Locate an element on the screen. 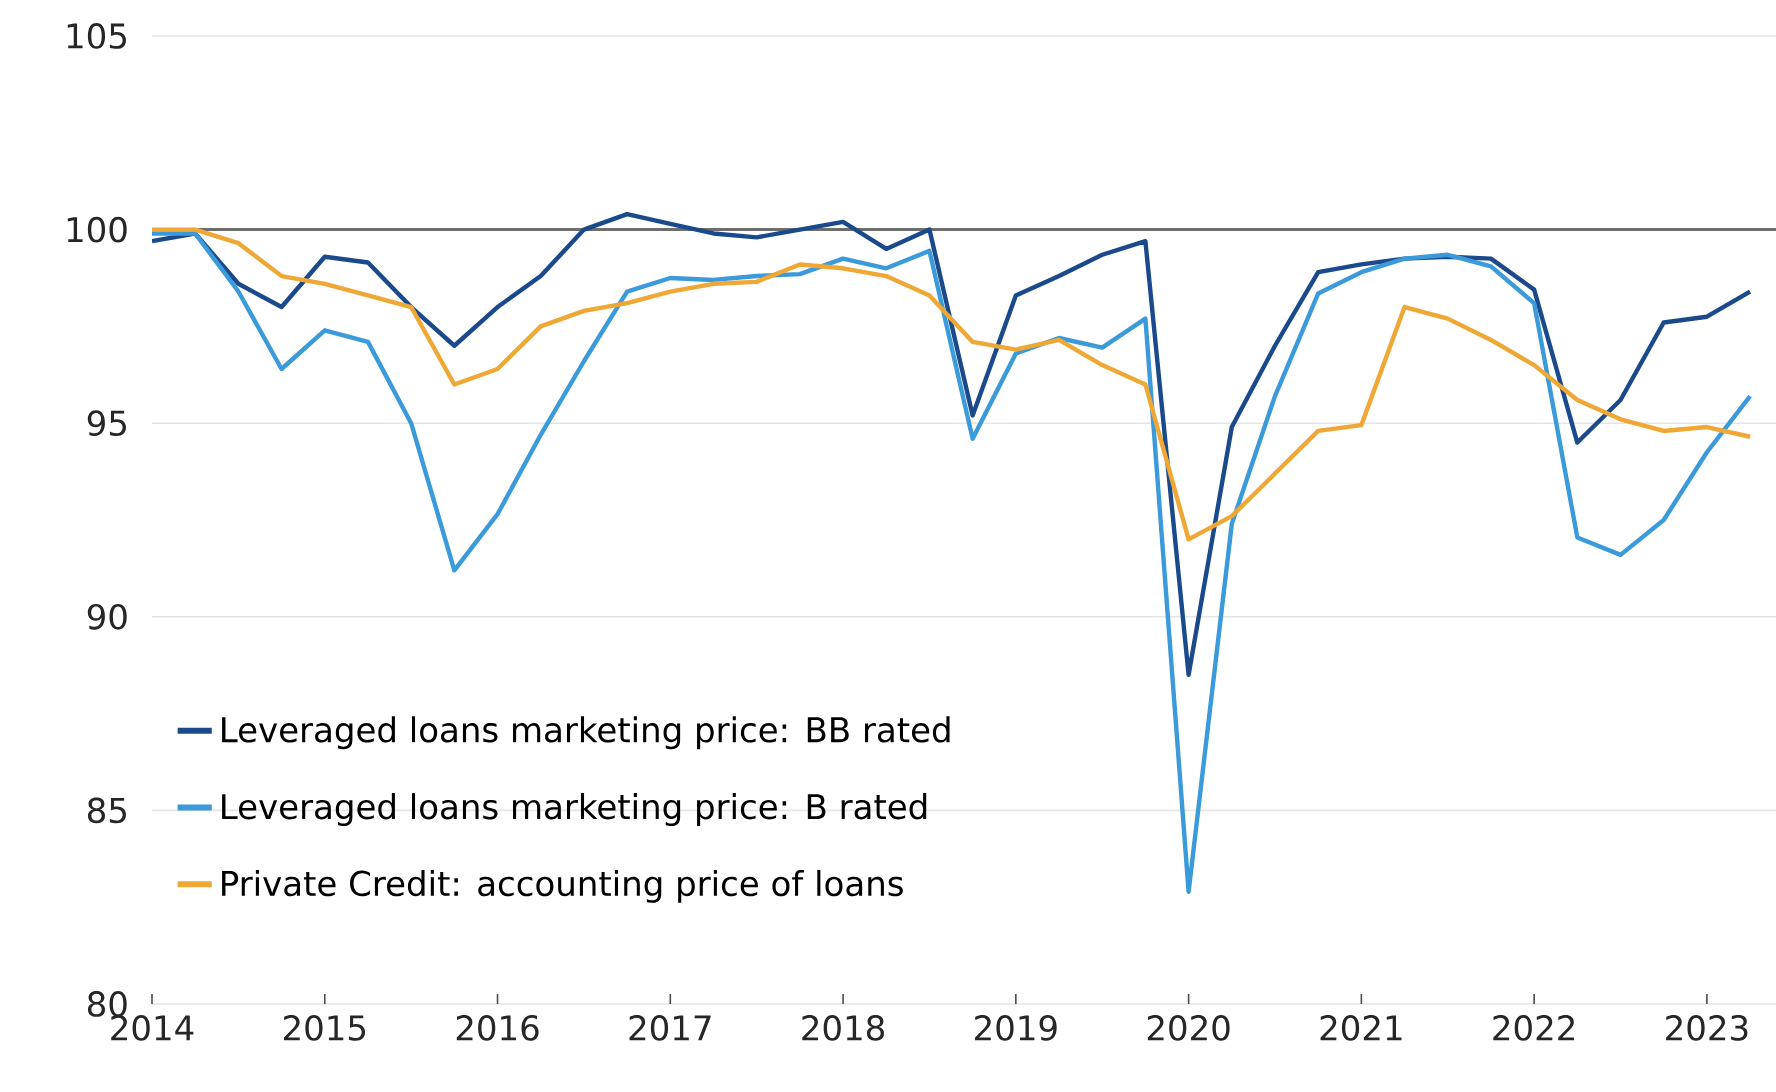 The width and height of the screenshot is (1776, 1092). legend-label: Leveraged loans marketing price: BB rated is located at coordinates (586, 733).